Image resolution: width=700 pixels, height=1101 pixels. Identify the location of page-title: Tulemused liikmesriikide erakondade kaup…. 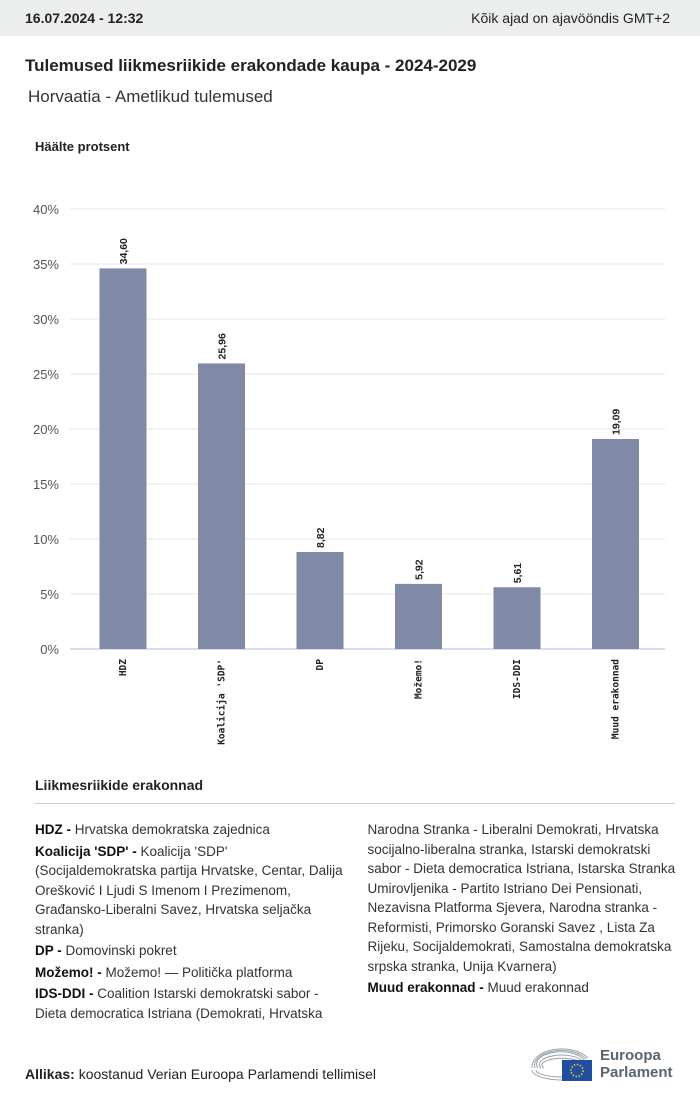
(251, 65).